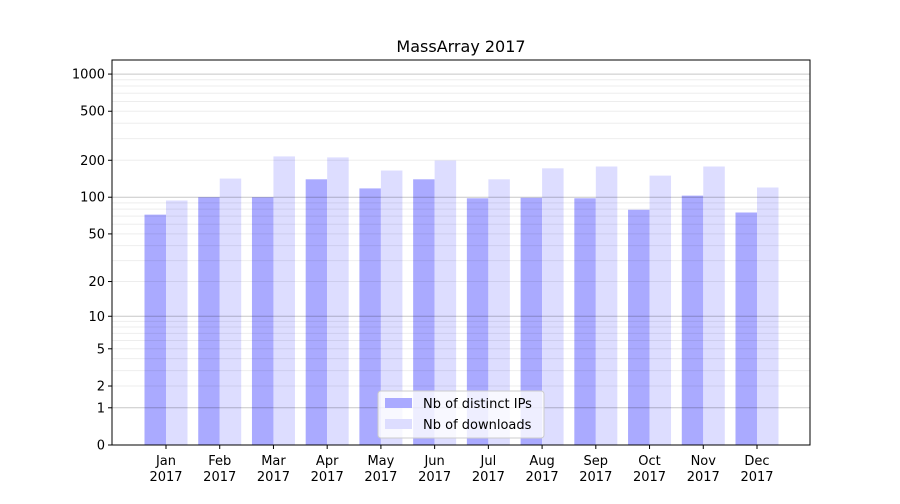 The width and height of the screenshot is (900, 504). I want to click on chart-title: MassArray 2017, so click(460, 46).